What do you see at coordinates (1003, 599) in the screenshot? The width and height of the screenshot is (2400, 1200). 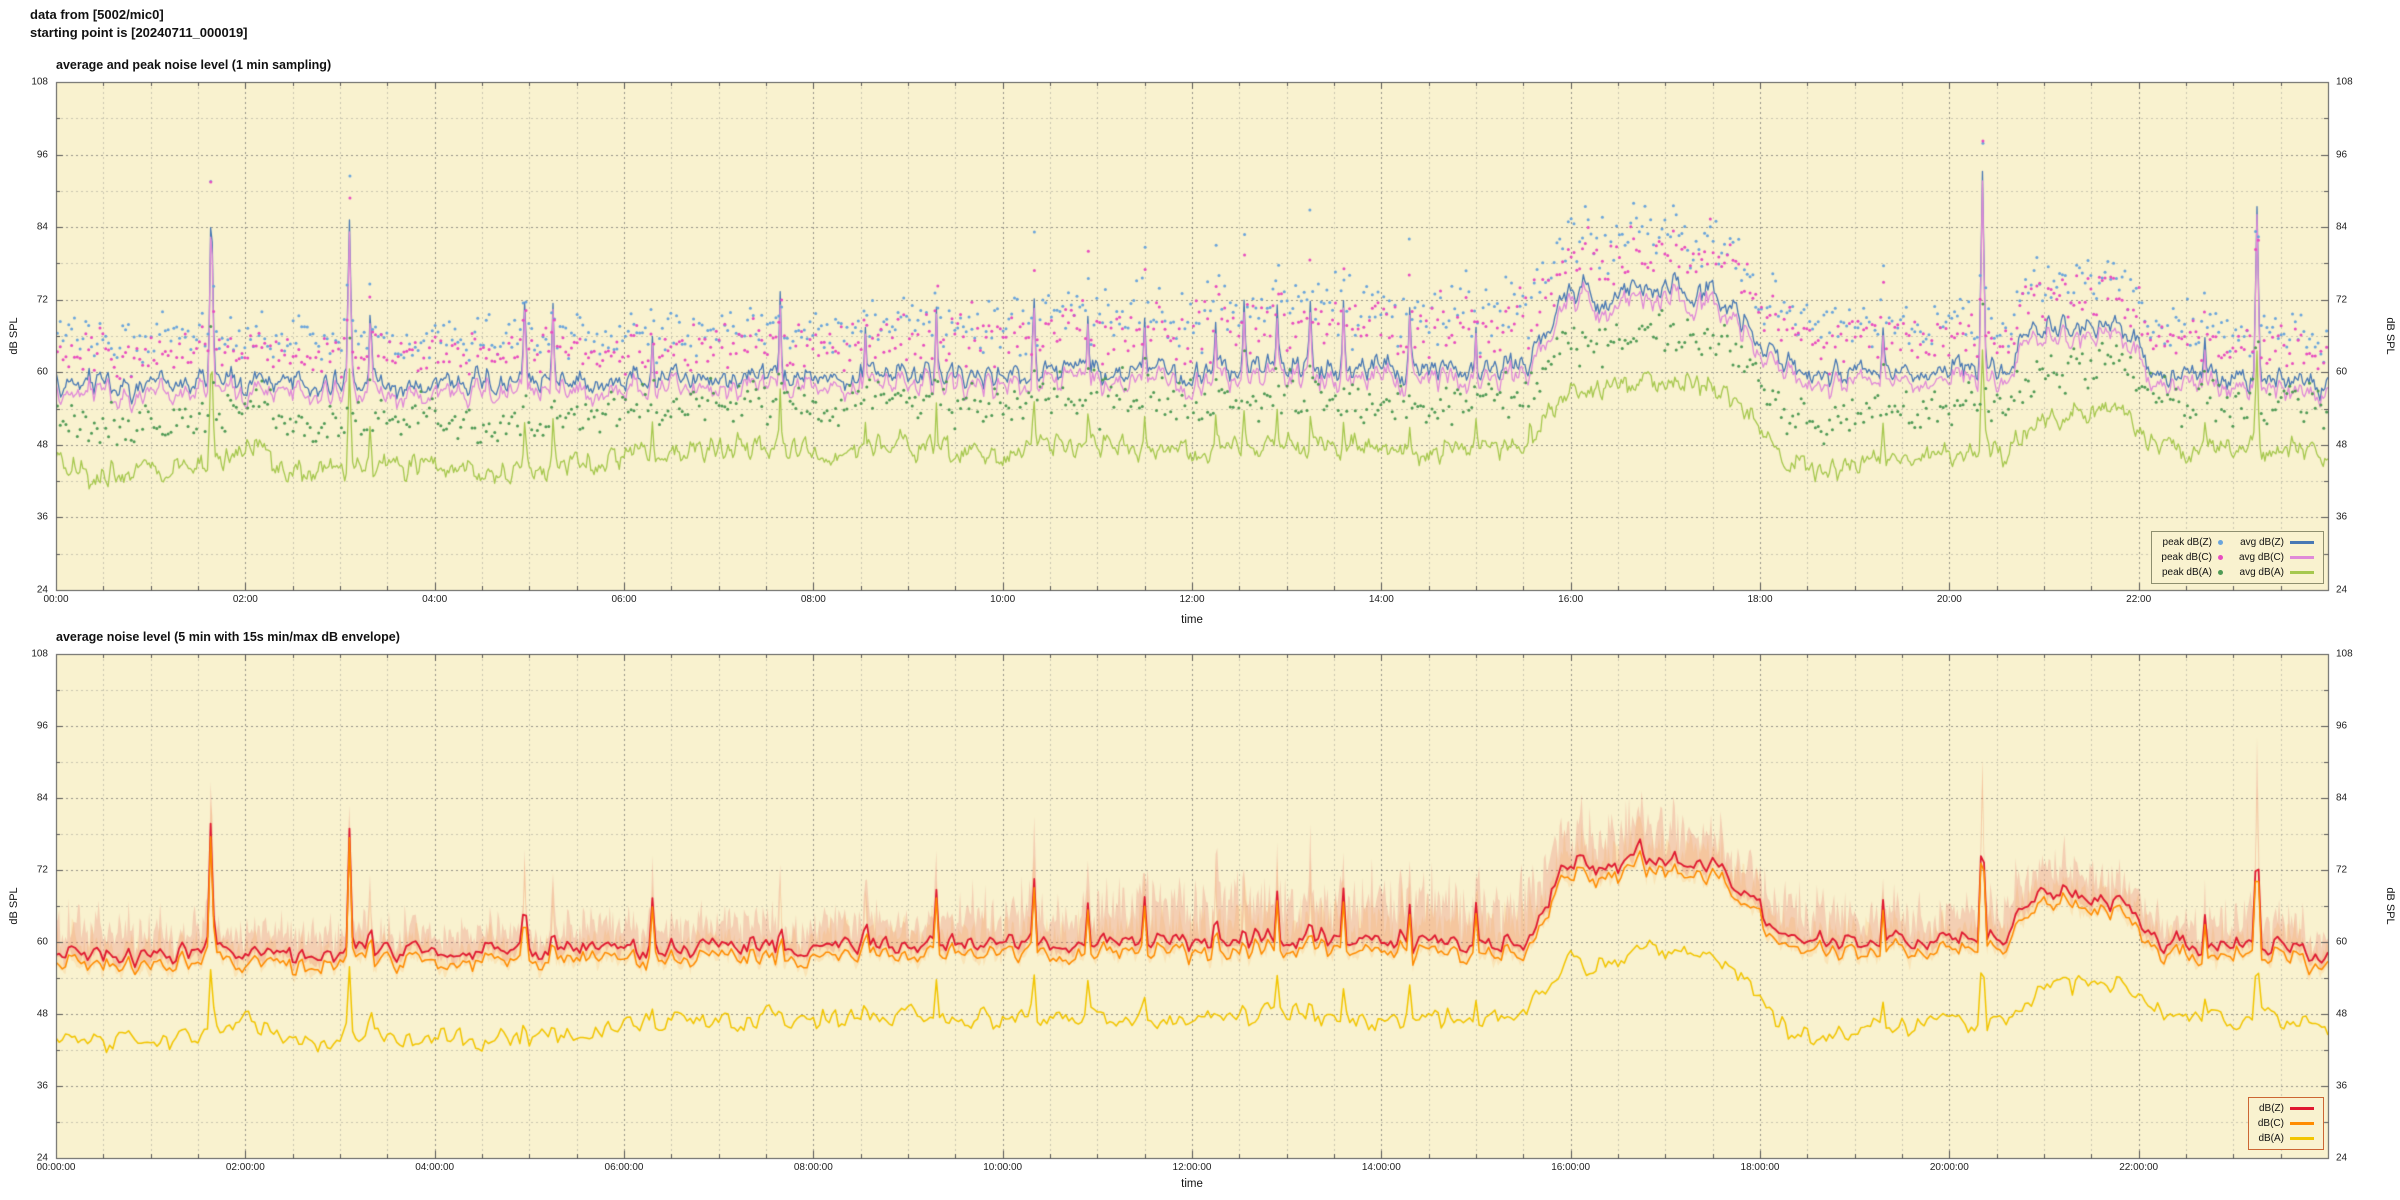 I see `x-tick-label: 10:00` at bounding box center [1003, 599].